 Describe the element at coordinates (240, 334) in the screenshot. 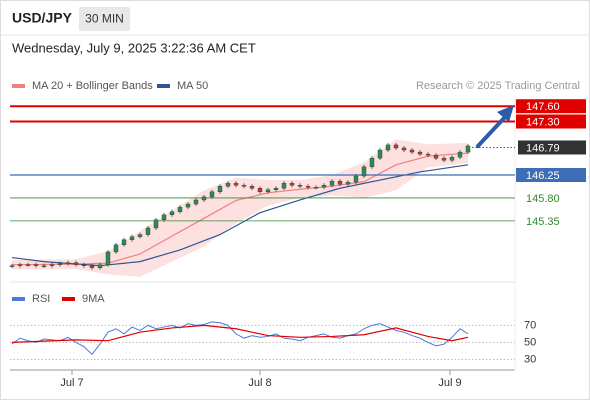

I see `rsi-ma-line` at that location.